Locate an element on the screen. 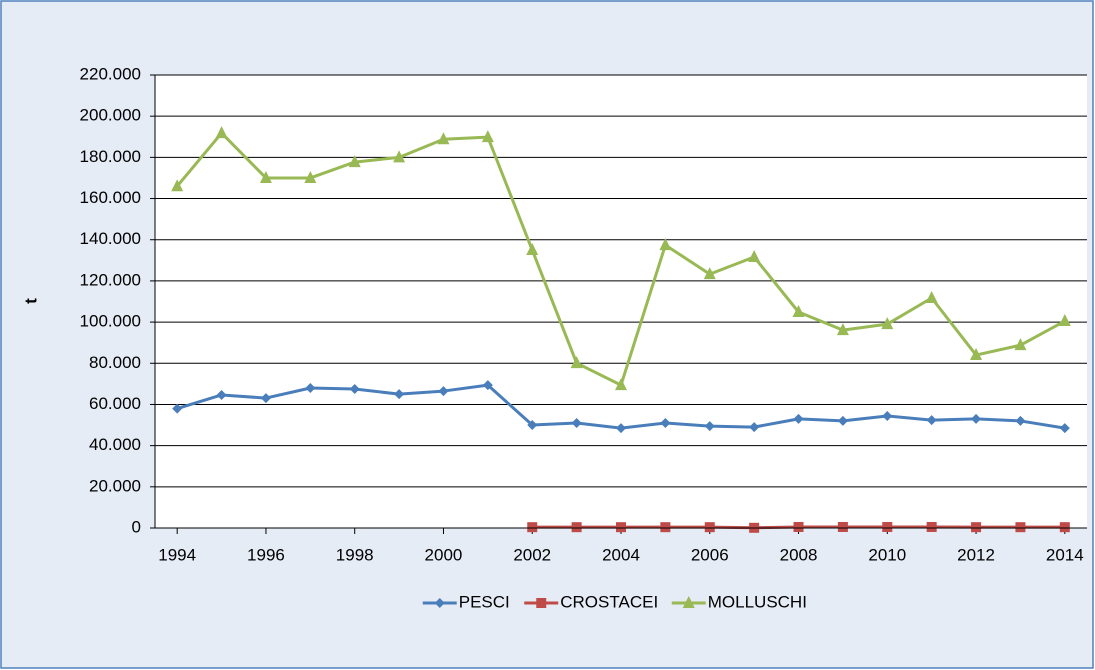 The width and height of the screenshot is (1095, 670). x-tick-label: 2004 is located at coordinates (621, 554).